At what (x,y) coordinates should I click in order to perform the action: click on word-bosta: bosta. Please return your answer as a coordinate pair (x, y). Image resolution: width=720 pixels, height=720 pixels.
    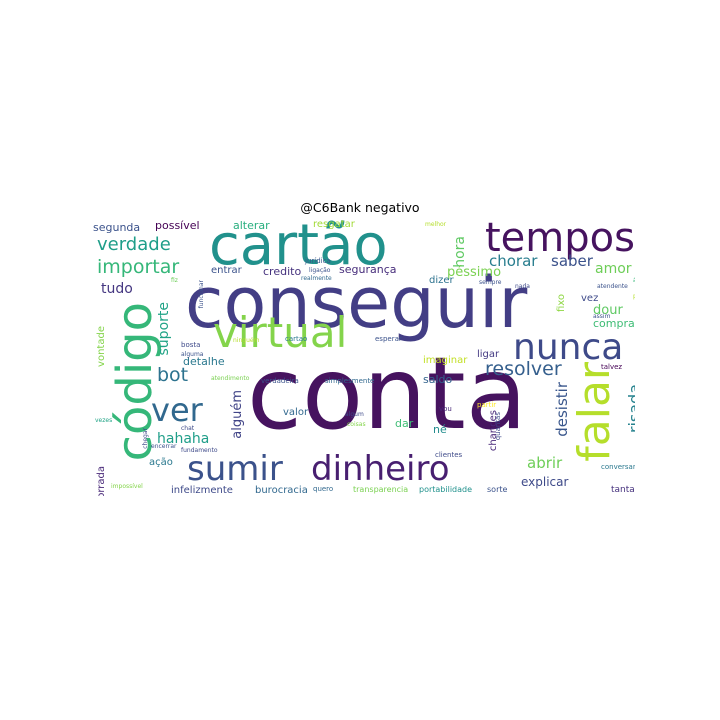
    Looking at the image, I should click on (191, 345).